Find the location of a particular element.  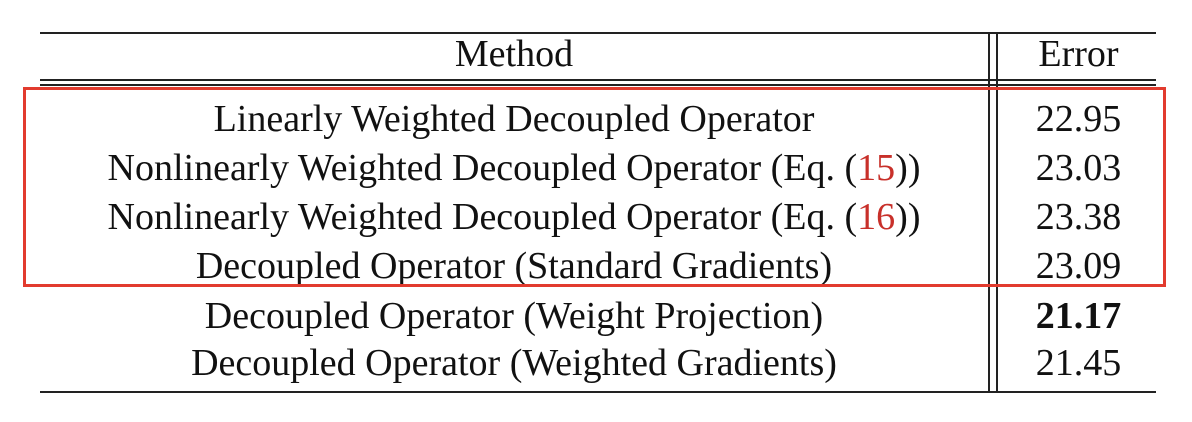

header-rule-upper is located at coordinates (598, 80).